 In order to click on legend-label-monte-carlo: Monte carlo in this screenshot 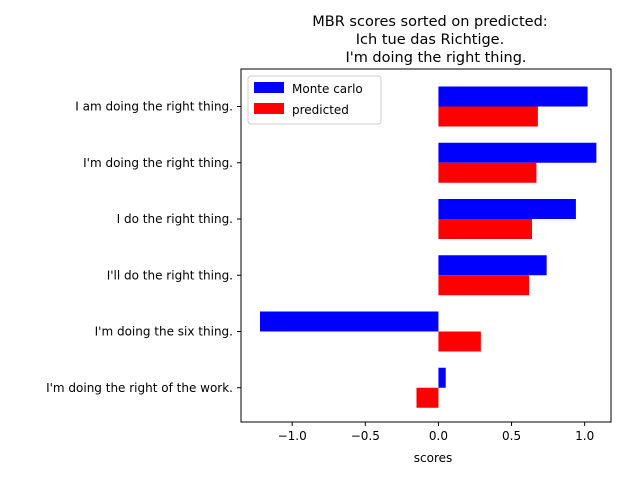, I will do `click(327, 89)`.